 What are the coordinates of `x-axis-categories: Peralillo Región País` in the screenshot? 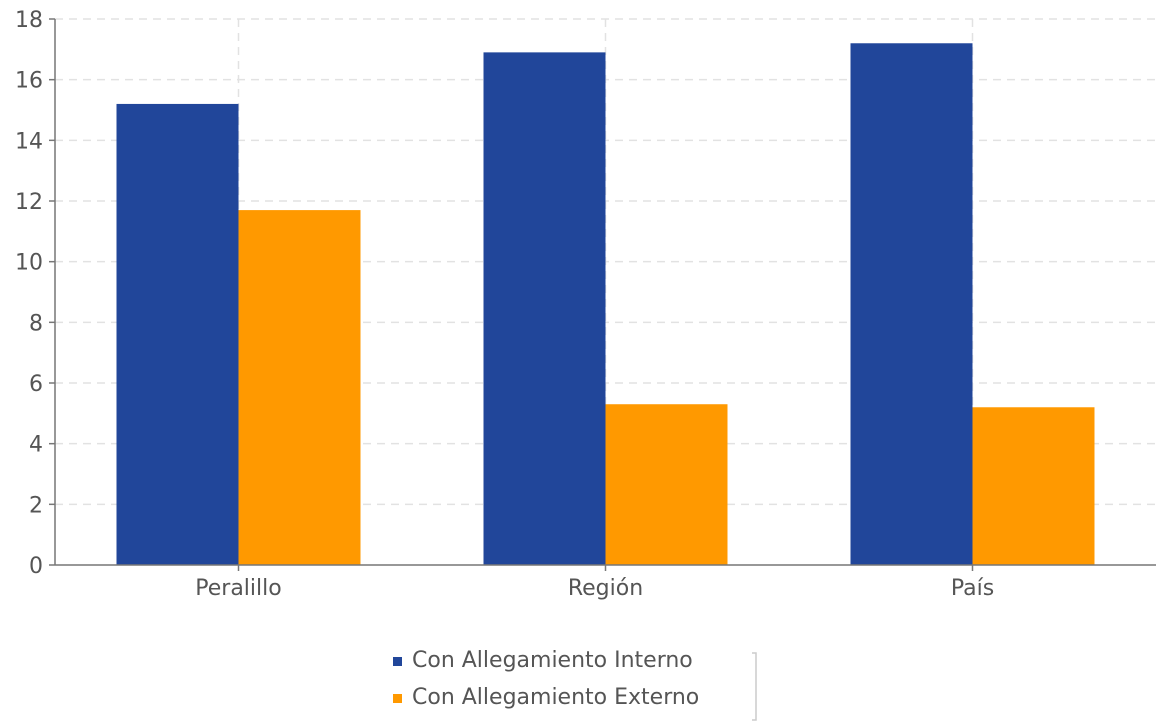 It's located at (594, 583).